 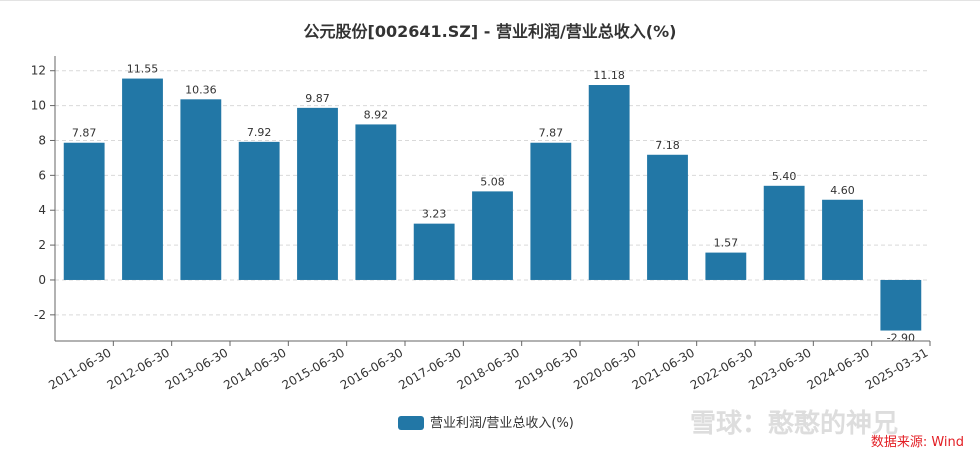 What do you see at coordinates (546, 368) in the screenshot?
I see `x-tick-label: 2019-06-30` at bounding box center [546, 368].